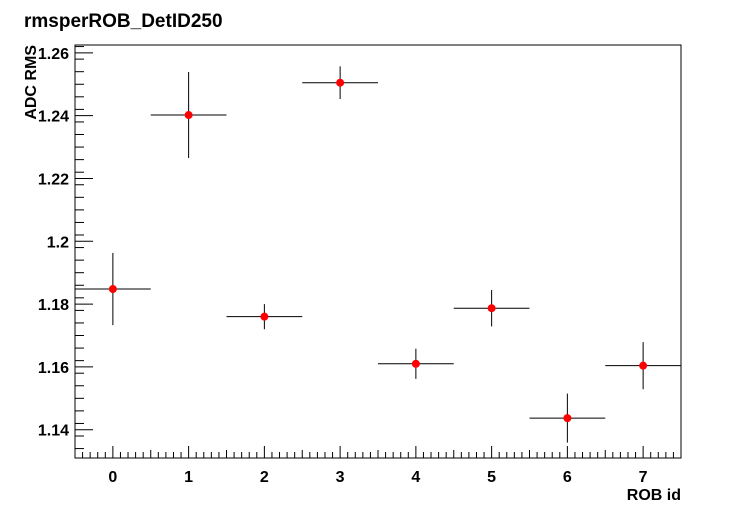 The height and width of the screenshot is (511, 756). I want to click on y-tick-label: 1.22, so click(53, 179).